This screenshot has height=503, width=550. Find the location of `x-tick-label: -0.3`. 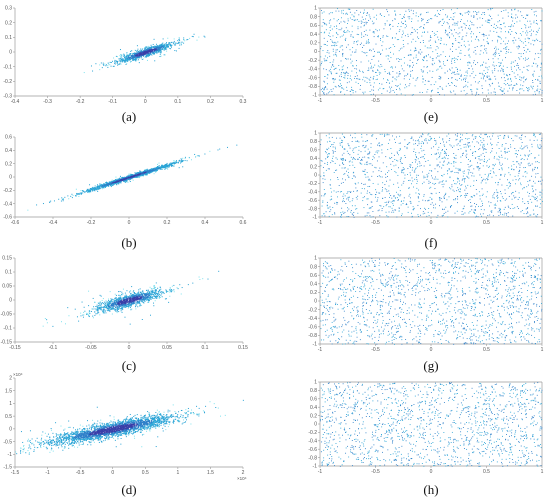

x-tick-label: -0.3 is located at coordinates (47, 102).